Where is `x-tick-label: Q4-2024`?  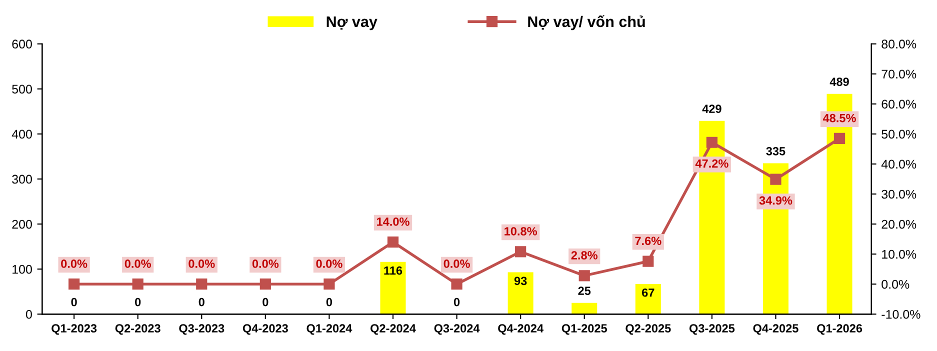 x-tick-label: Q4-2024 is located at coordinates (521, 329).